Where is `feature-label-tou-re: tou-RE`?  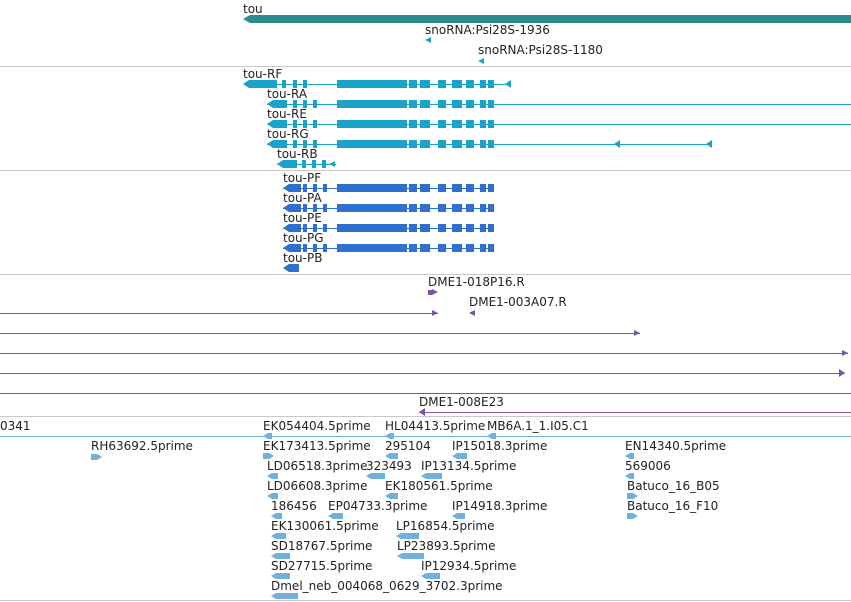
feature-label-tou-re: tou-RE is located at coordinates (287, 114).